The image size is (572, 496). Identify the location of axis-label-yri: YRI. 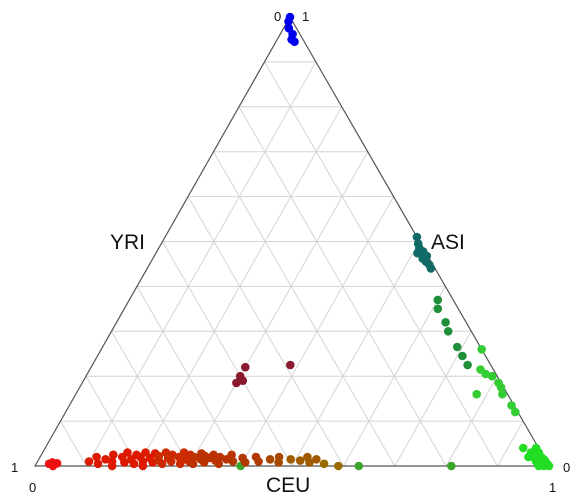
(127, 242).